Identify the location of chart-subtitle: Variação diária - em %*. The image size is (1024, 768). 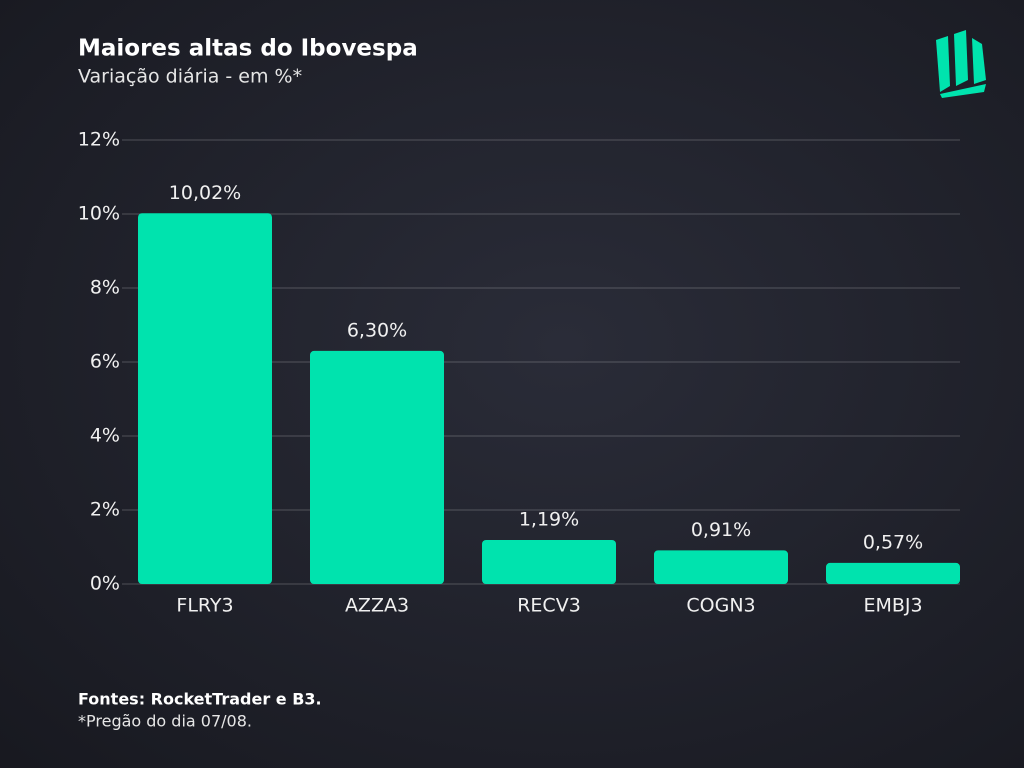
(190, 77).